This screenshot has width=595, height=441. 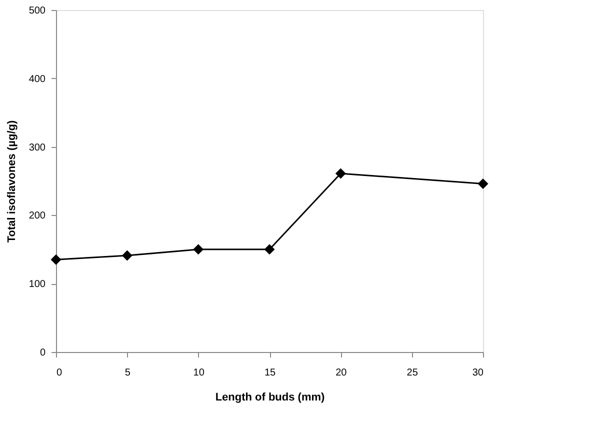 What do you see at coordinates (37, 284) in the screenshot?
I see `y-tick-label: 100` at bounding box center [37, 284].